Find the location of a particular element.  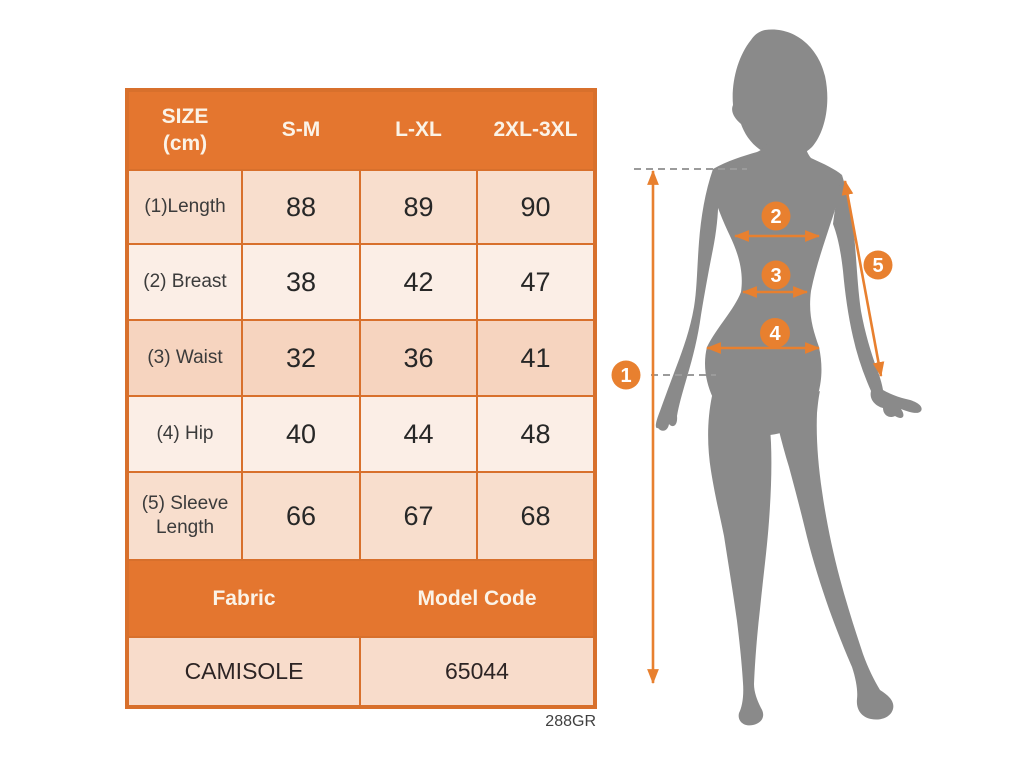

marker-2-label: 2 is located at coordinates (775, 217).